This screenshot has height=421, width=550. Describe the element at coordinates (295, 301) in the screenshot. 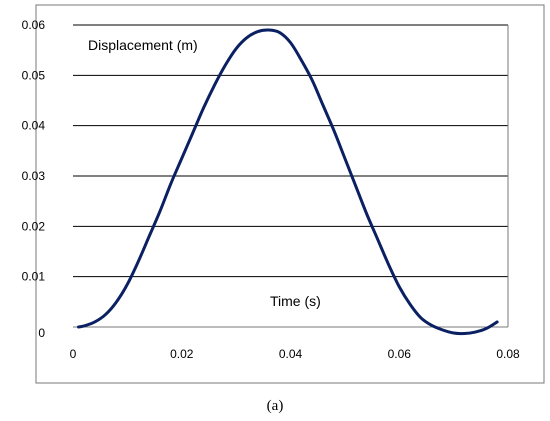

I see `x-axis-label: Time (s)` at that location.